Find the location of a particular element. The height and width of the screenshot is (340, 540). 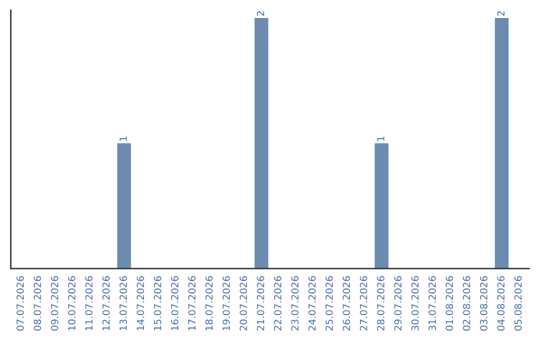

x-tick-label: 22.07.2026 is located at coordinates (278, 303).